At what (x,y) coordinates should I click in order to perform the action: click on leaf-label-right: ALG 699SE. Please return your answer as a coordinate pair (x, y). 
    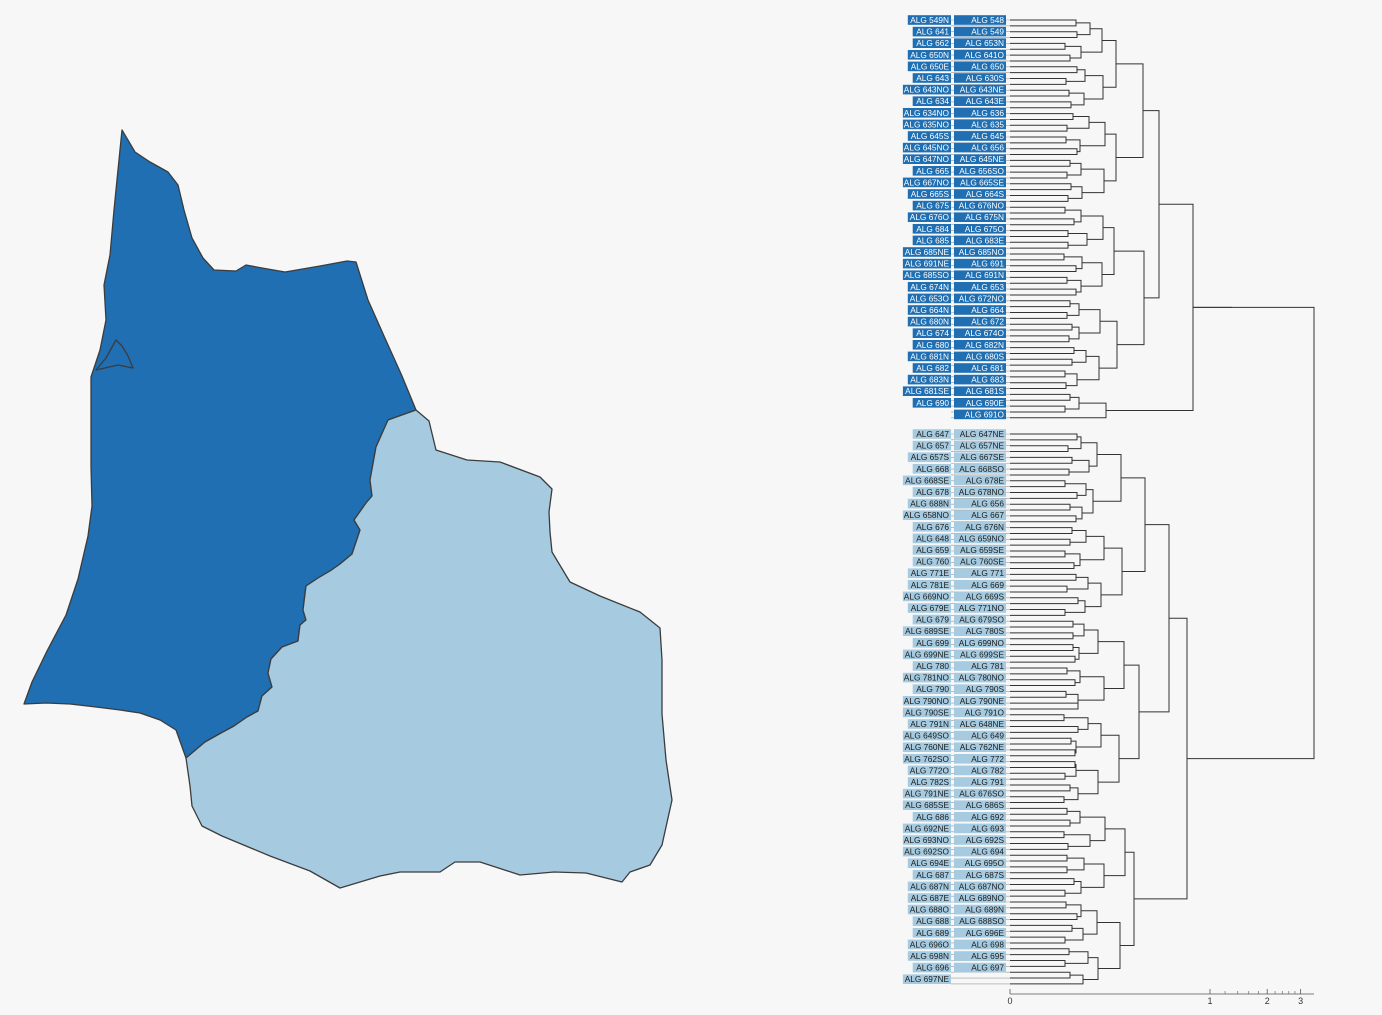
    Looking at the image, I should click on (980, 654).